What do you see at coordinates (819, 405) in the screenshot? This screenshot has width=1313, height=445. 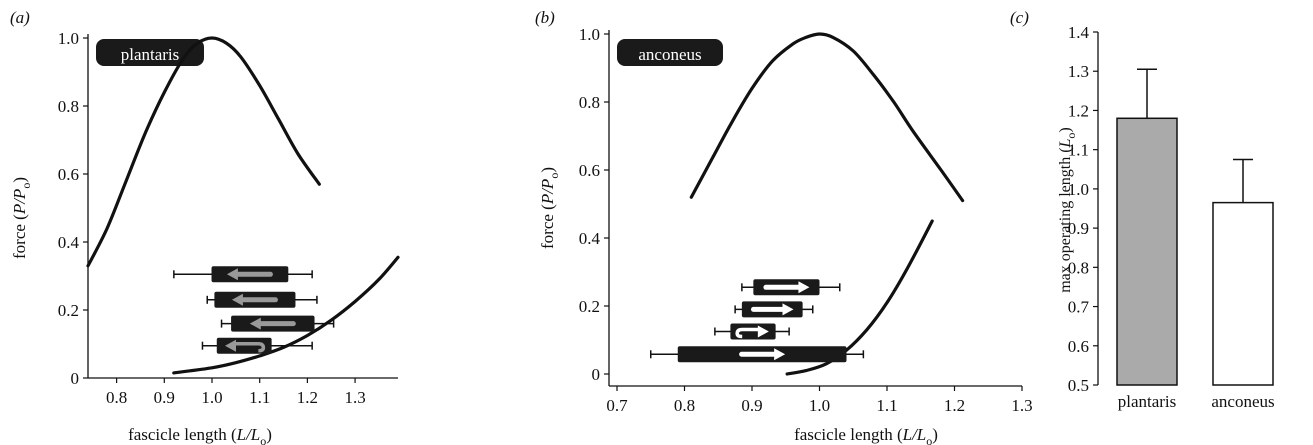 I see `panel-b-x-tick-label: 1.0` at bounding box center [819, 405].